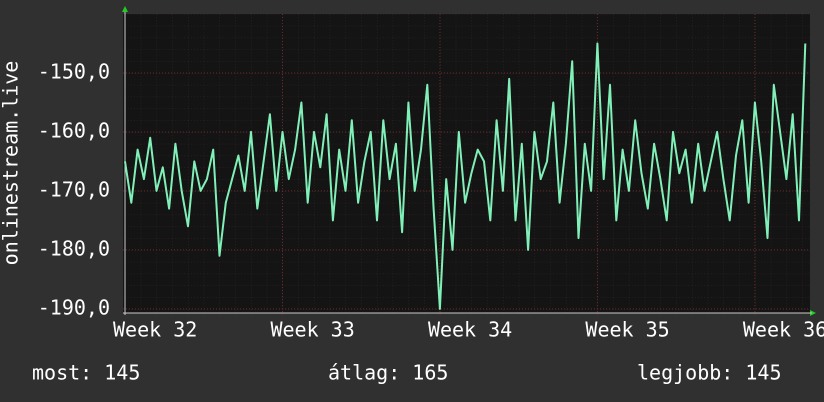 This screenshot has height=402, width=824. I want to click on stat-average: átlag: 165, so click(388, 373).